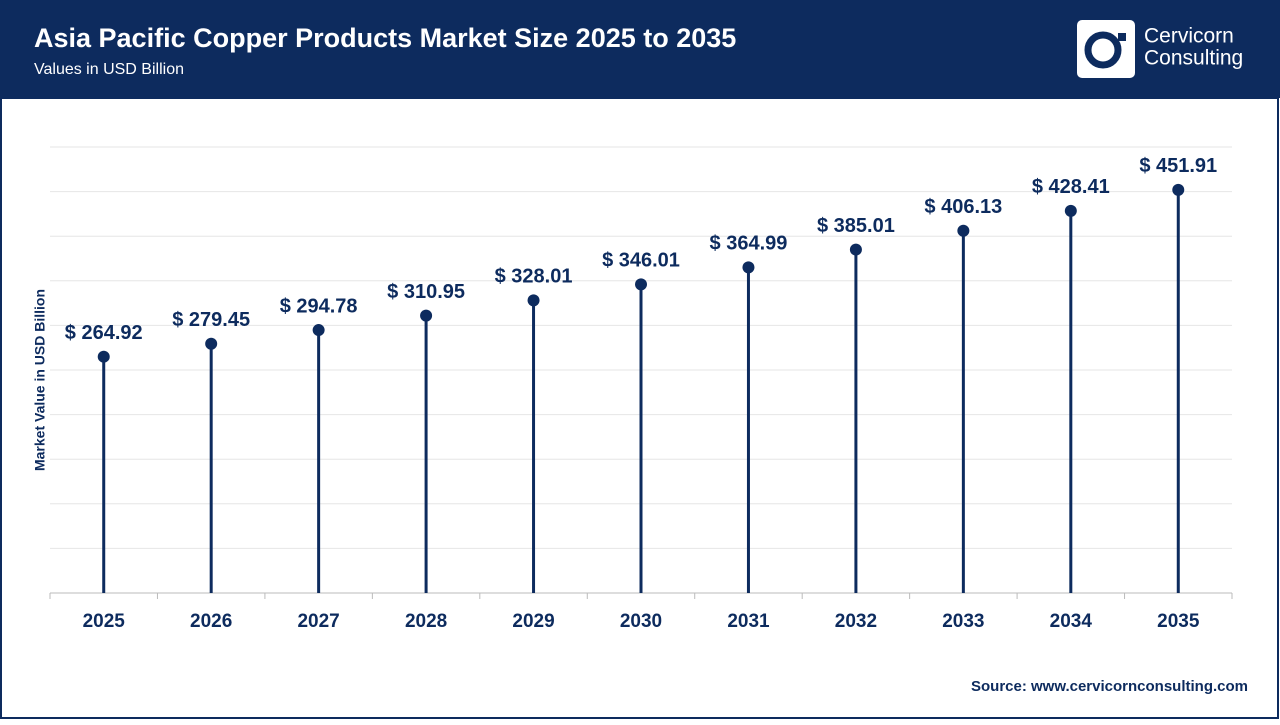 Image resolution: width=1280 pixels, height=725 pixels. I want to click on y-axis-label: Market Value in USD Billion, so click(40, 380).